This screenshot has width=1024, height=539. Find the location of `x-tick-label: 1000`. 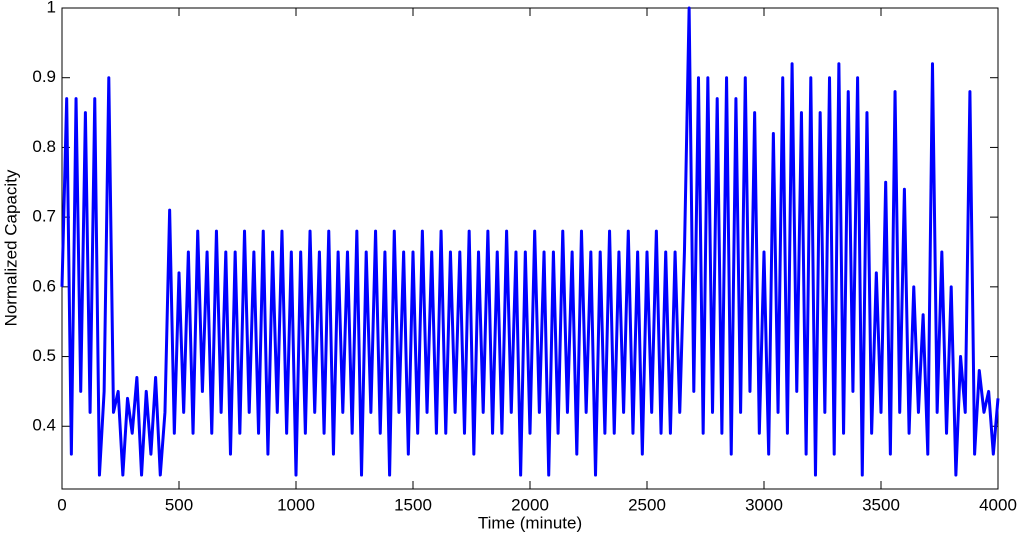

x-tick-label: 1000 is located at coordinates (296, 504).